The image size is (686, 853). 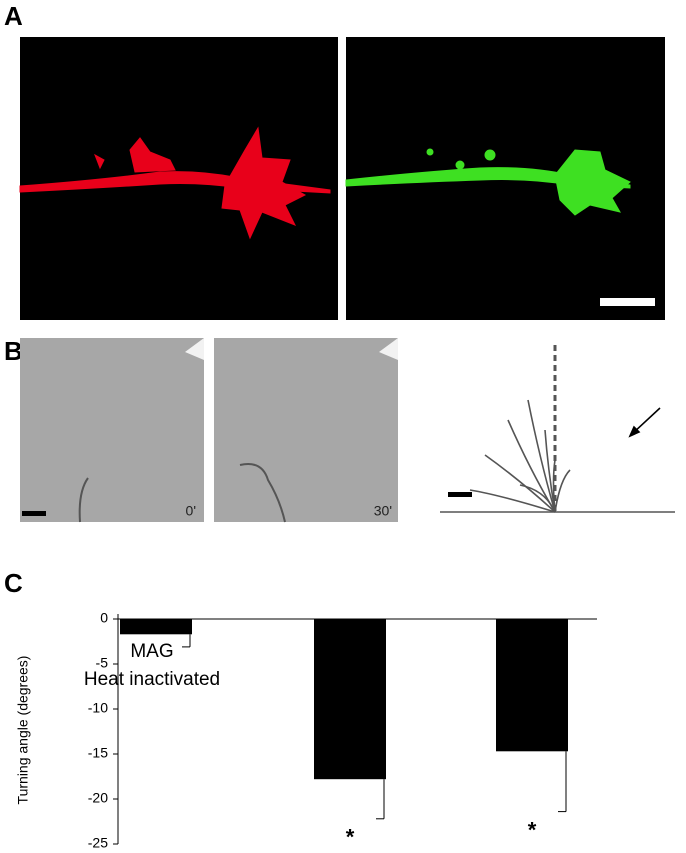 I want to click on panel-label: C, so click(x=13, y=583).